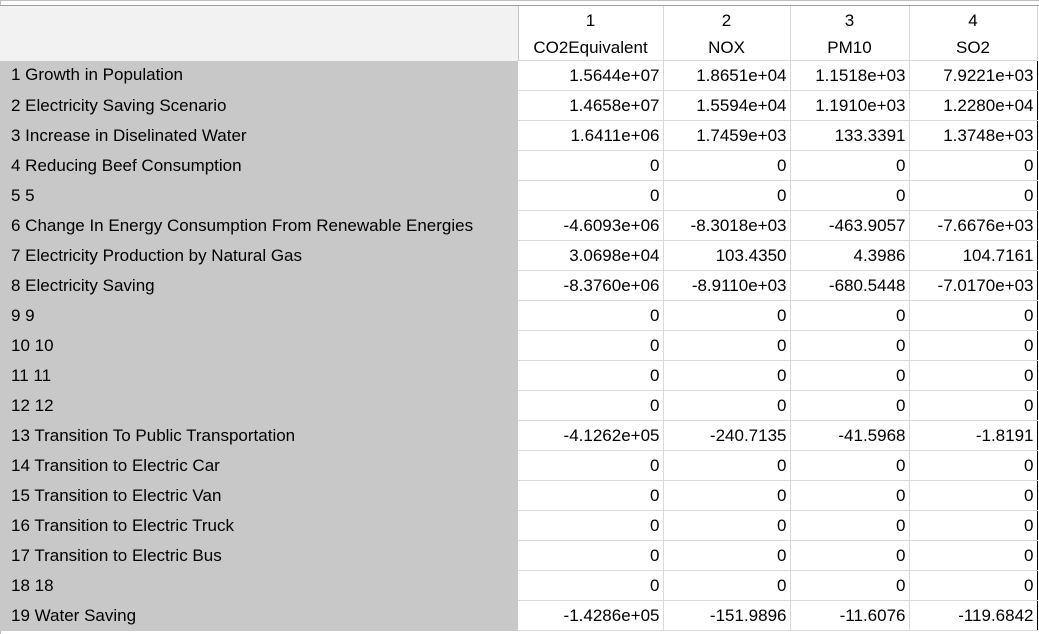 The height and width of the screenshot is (634, 1039). I want to click on row-header: 4 Reducing Beef Consumption, so click(259, 165).